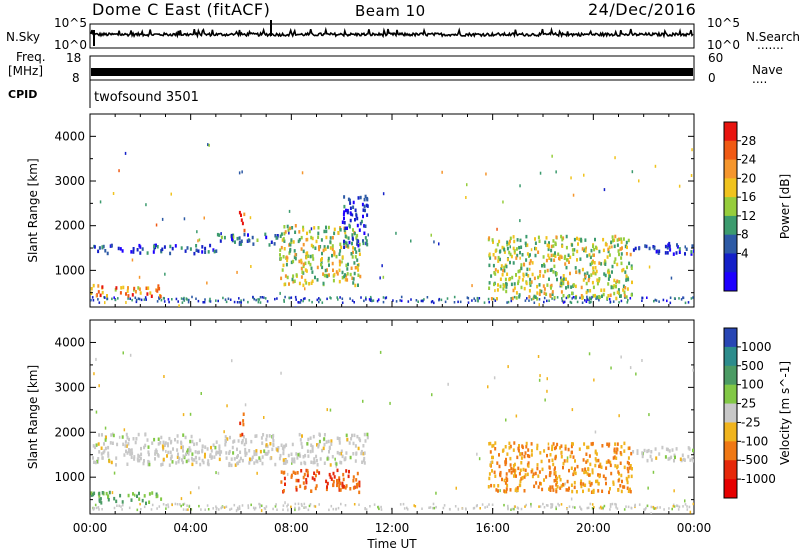 This screenshot has width=800, height=554. Describe the element at coordinates (748, 160) in the screenshot. I see `colorbar-tick-label: 24` at that location.